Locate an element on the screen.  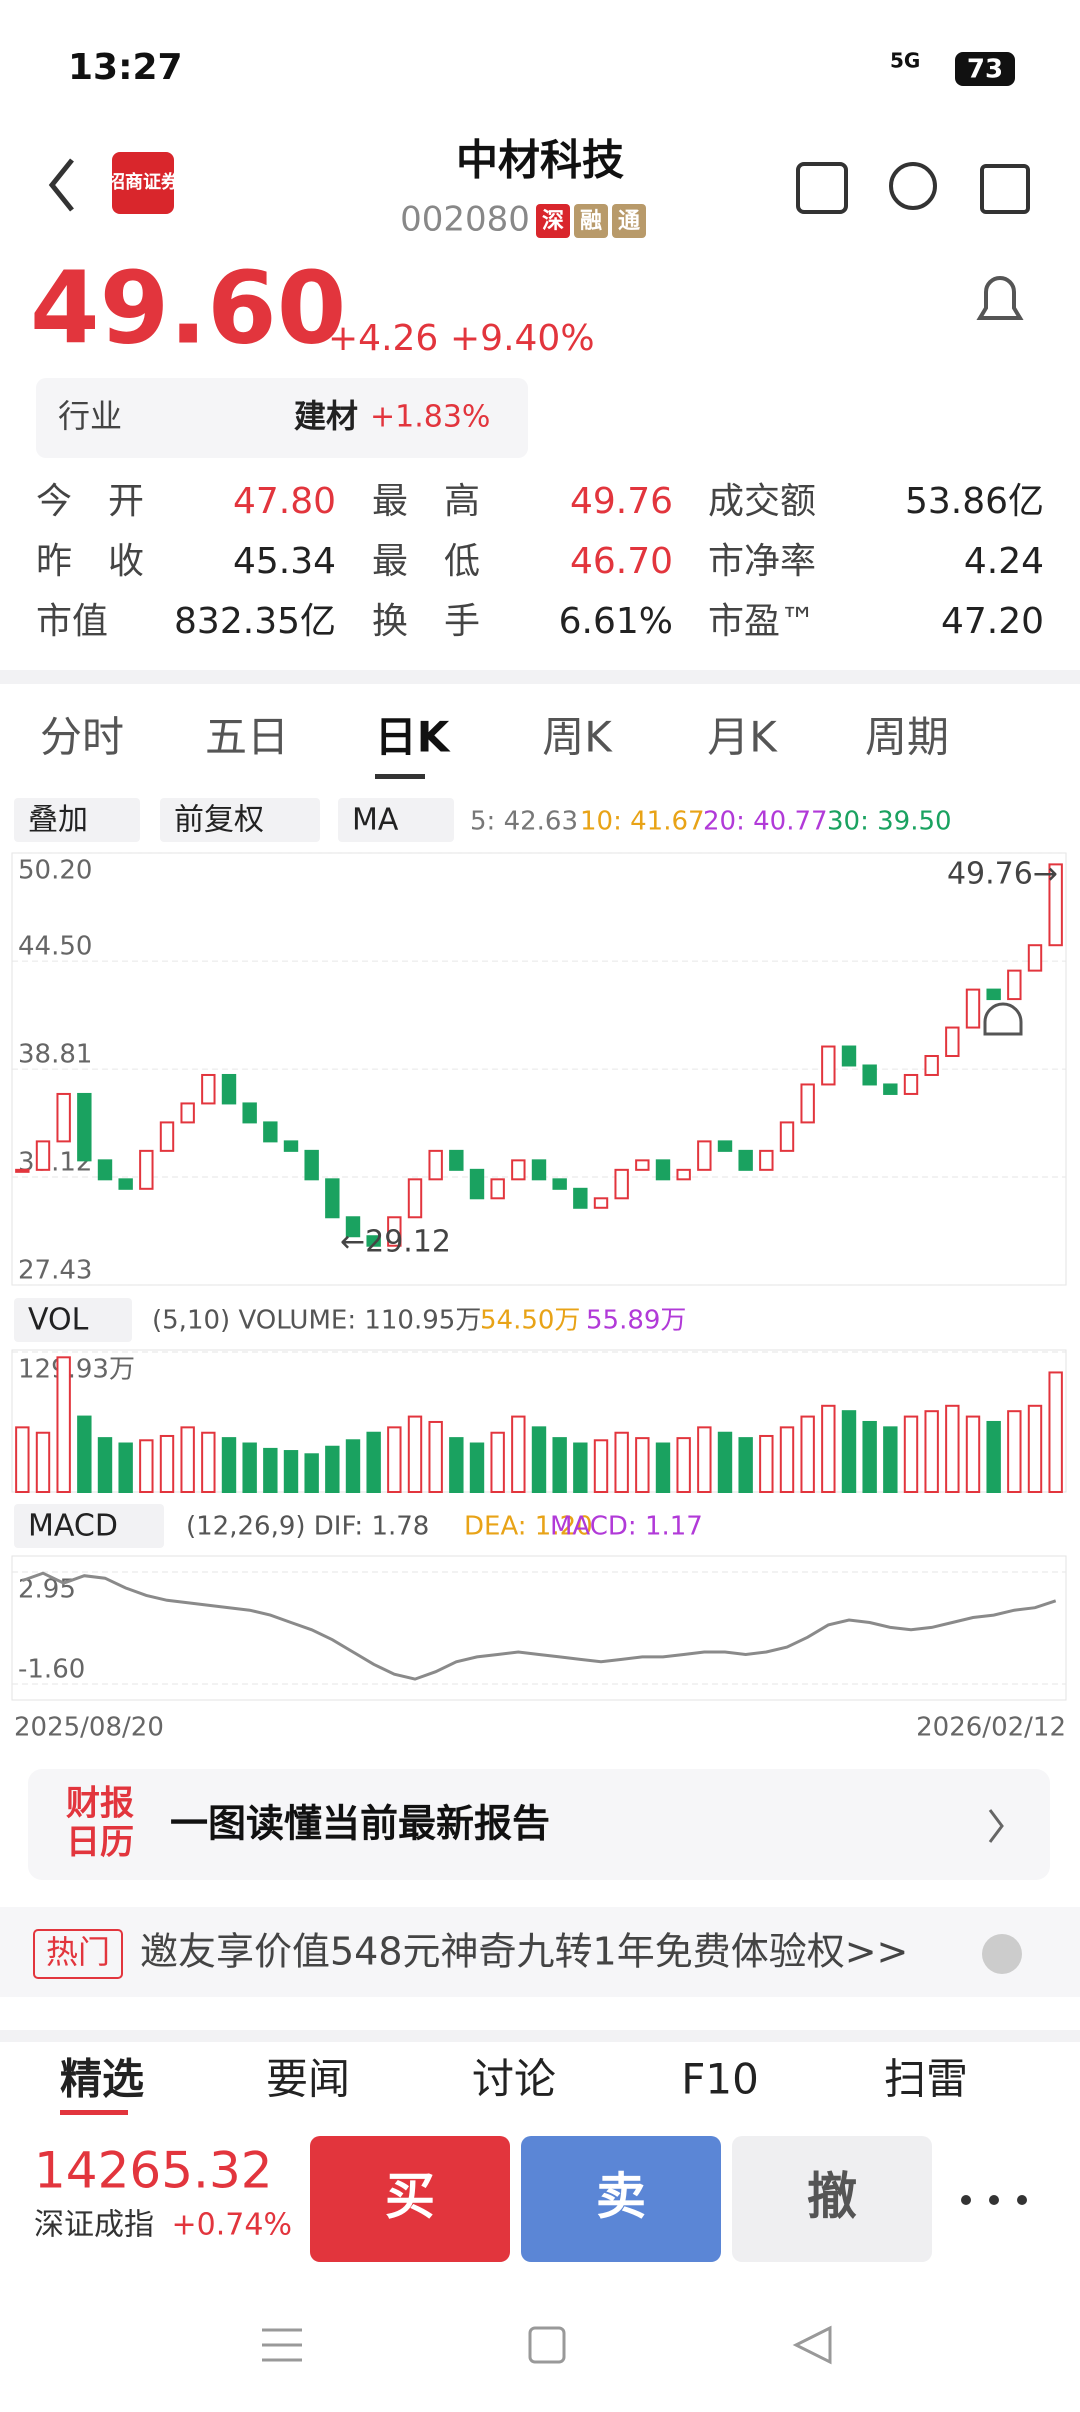
ma-legend: 20: 40.77 is located at coordinates (765, 822).